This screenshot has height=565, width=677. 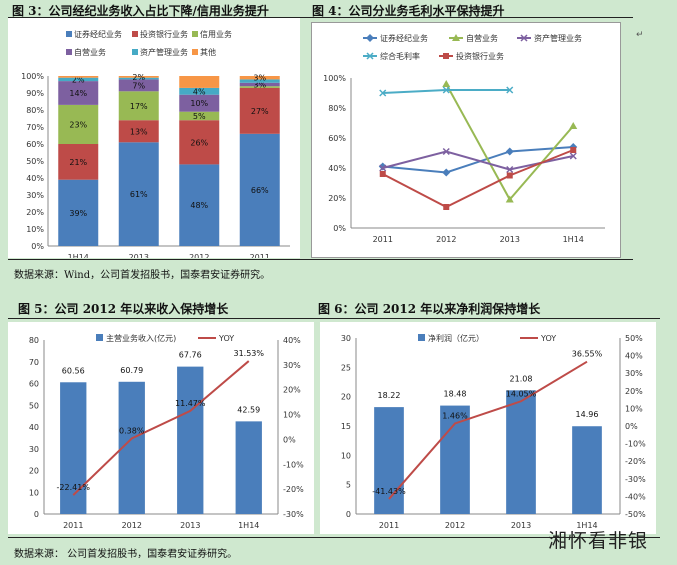 I want to click on source-note-bottom: 数据来源： 公司首发招股书，国泰君安证券研究。, so click(x=126, y=554).